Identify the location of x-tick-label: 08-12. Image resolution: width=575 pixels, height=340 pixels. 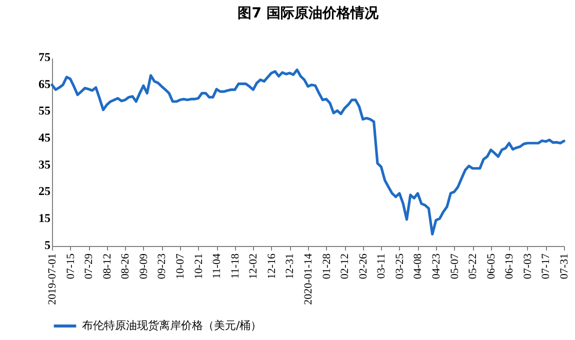
(107, 267).